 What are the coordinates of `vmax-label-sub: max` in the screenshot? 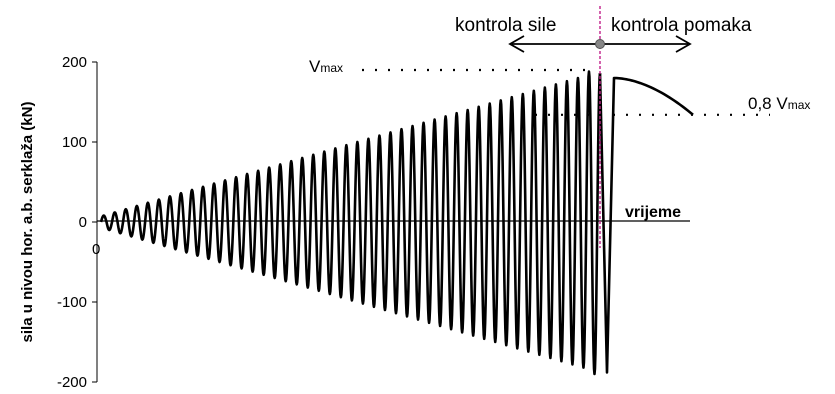 It's located at (331, 68).